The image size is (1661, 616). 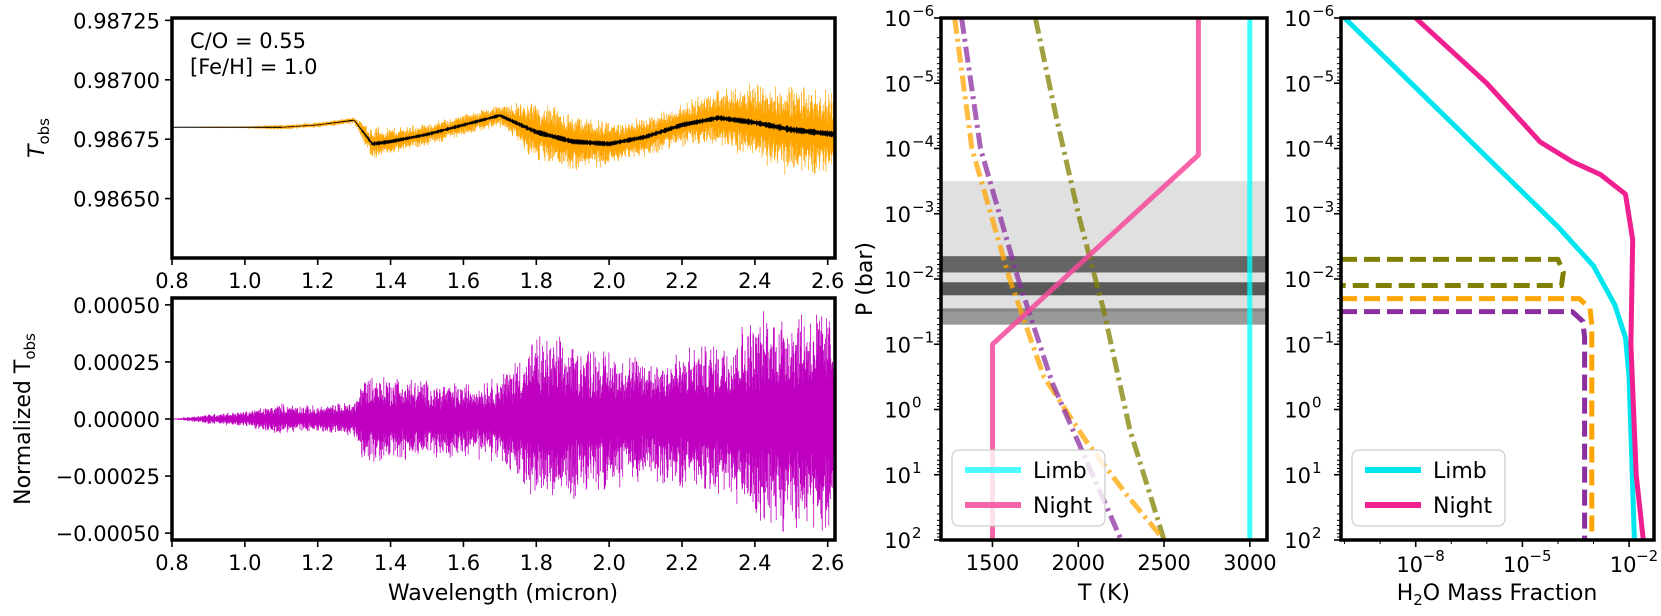 What do you see at coordinates (865, 279) in the screenshot?
I see `pt-ylabel: P (bar)` at bounding box center [865, 279].